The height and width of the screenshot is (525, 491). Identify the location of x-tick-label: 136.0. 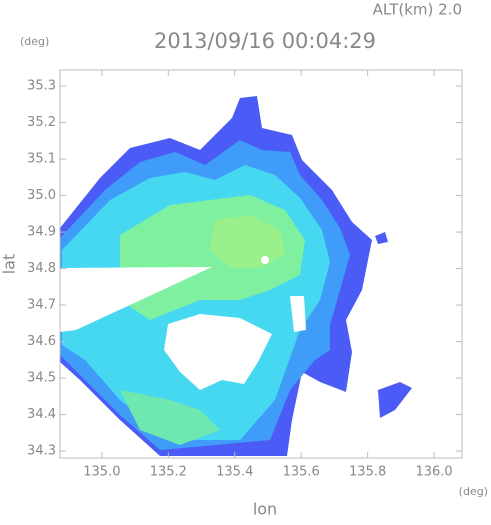
(433, 472).